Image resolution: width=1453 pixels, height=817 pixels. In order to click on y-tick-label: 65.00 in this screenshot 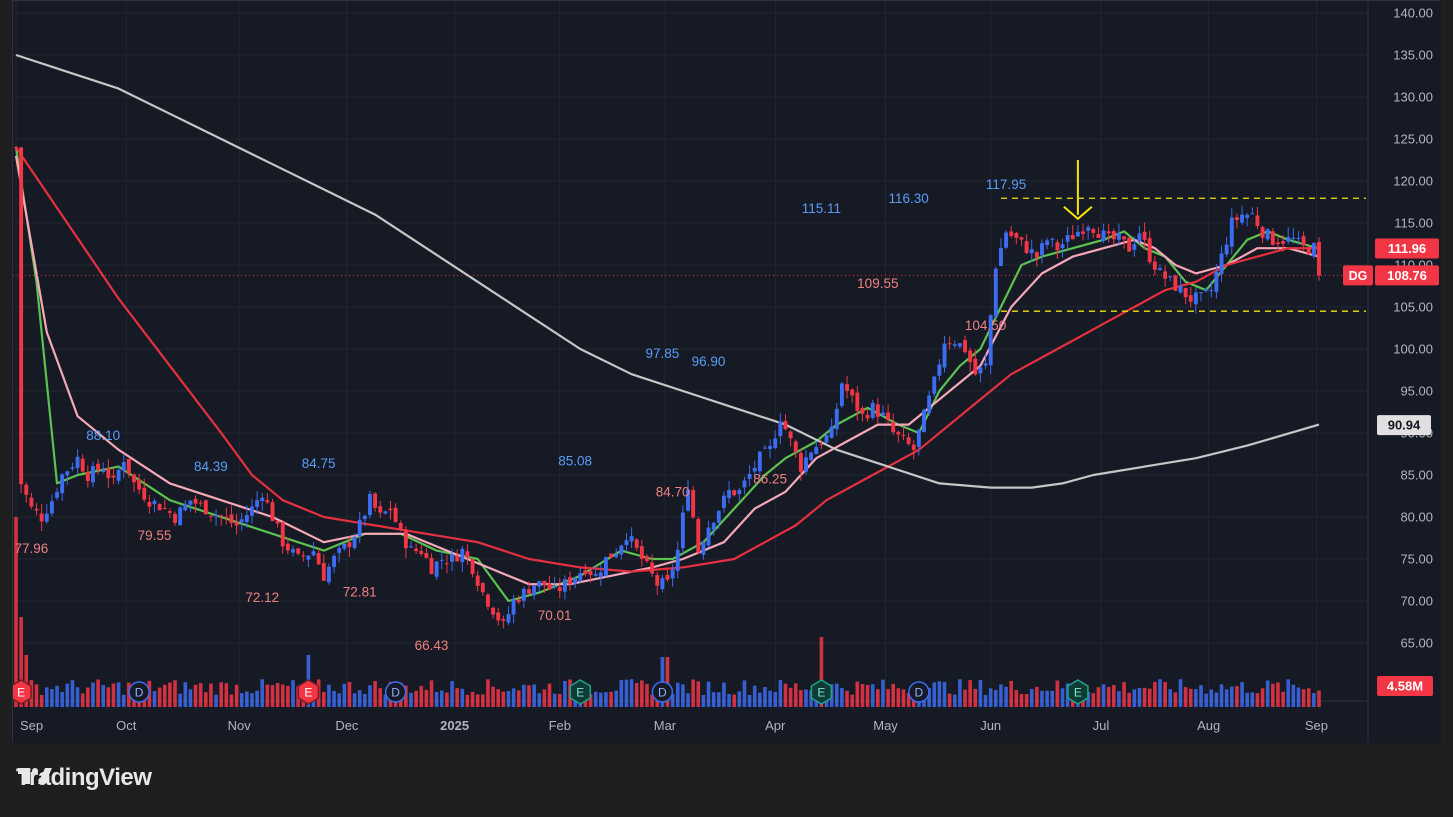, I will do `click(1416, 643)`.